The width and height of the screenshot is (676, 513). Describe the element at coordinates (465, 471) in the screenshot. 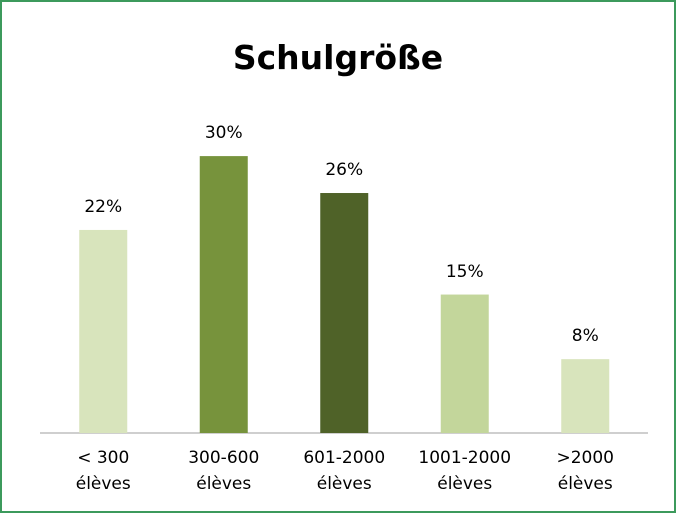

I see `x-tick-label: 1001-2000 élèves` at that location.